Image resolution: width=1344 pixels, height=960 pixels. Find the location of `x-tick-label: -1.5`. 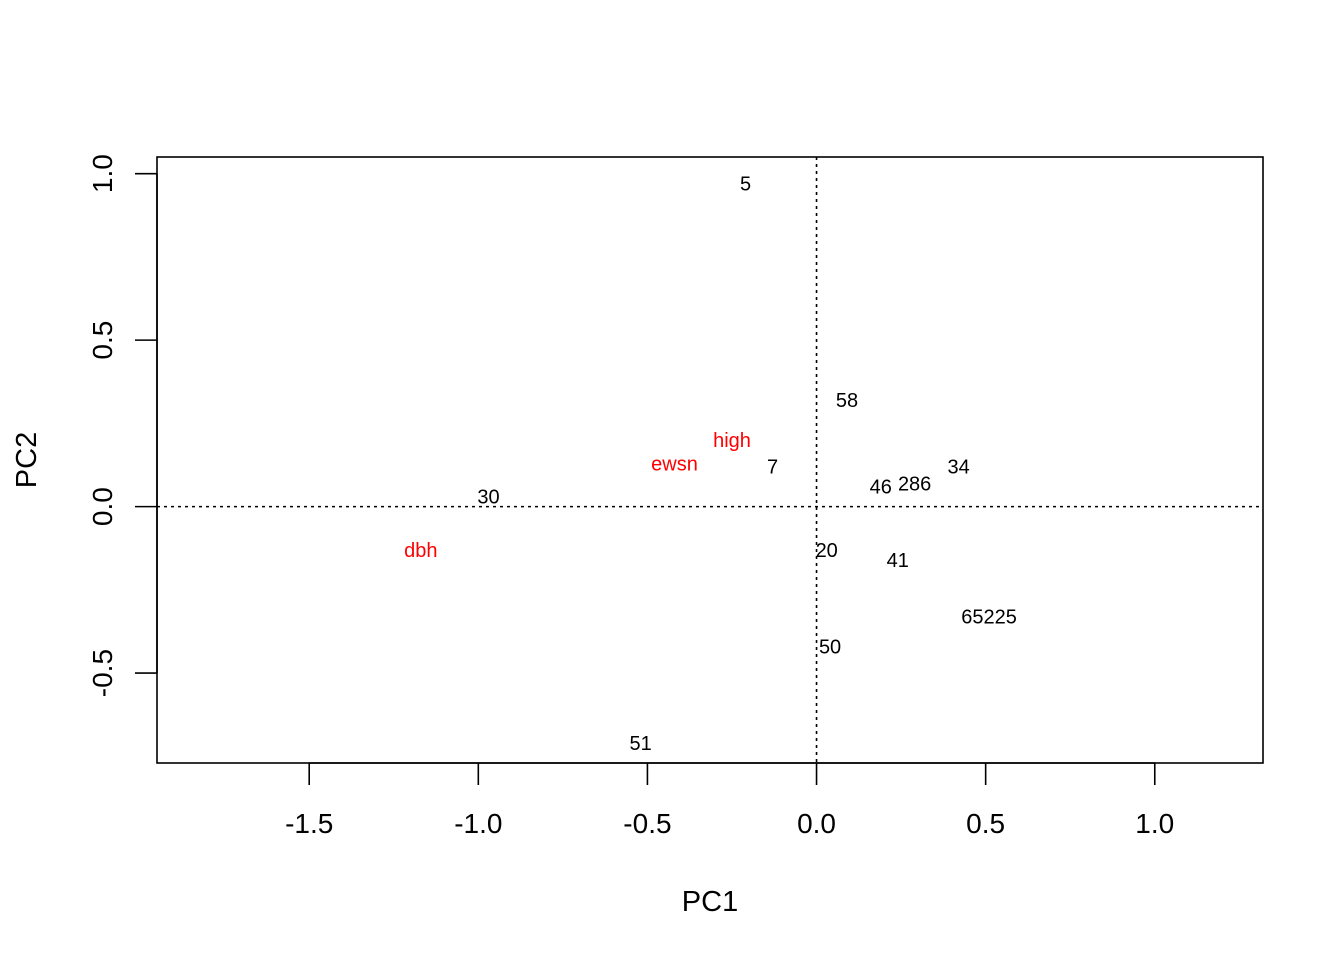

x-tick-label: -1.5 is located at coordinates (309, 823).